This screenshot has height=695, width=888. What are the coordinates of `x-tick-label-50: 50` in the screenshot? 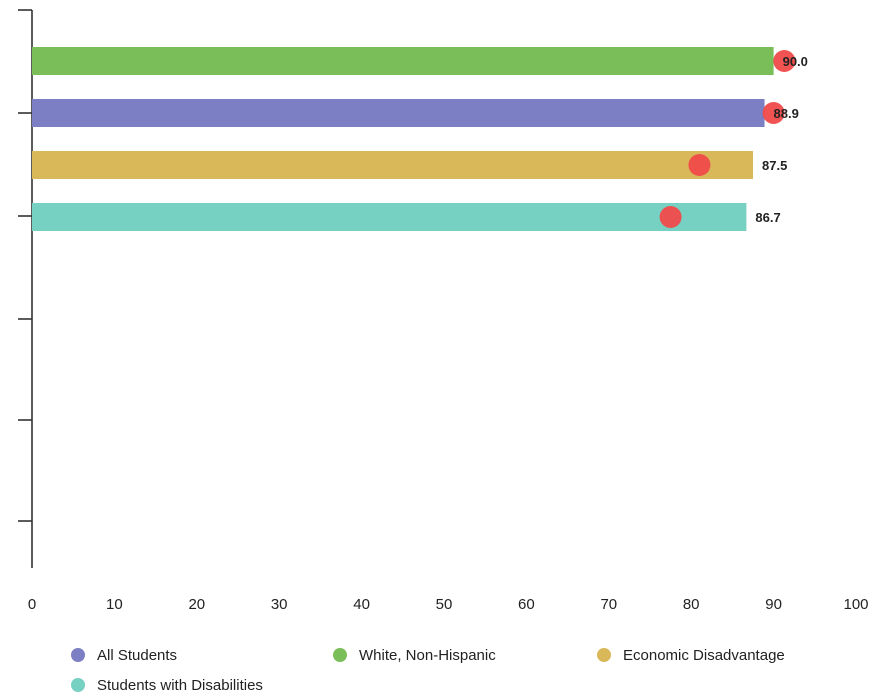 It's located at (444, 604).